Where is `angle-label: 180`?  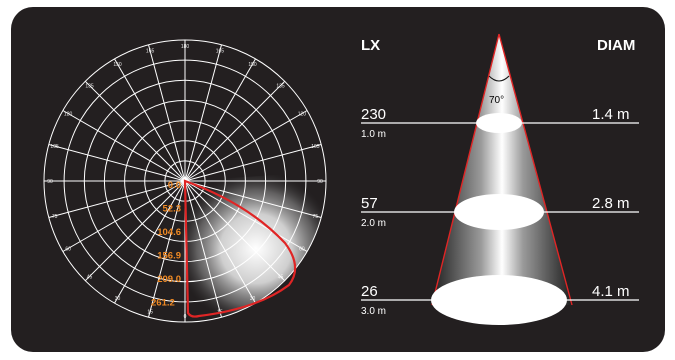
angle-label: 180 is located at coordinates (185, 47).